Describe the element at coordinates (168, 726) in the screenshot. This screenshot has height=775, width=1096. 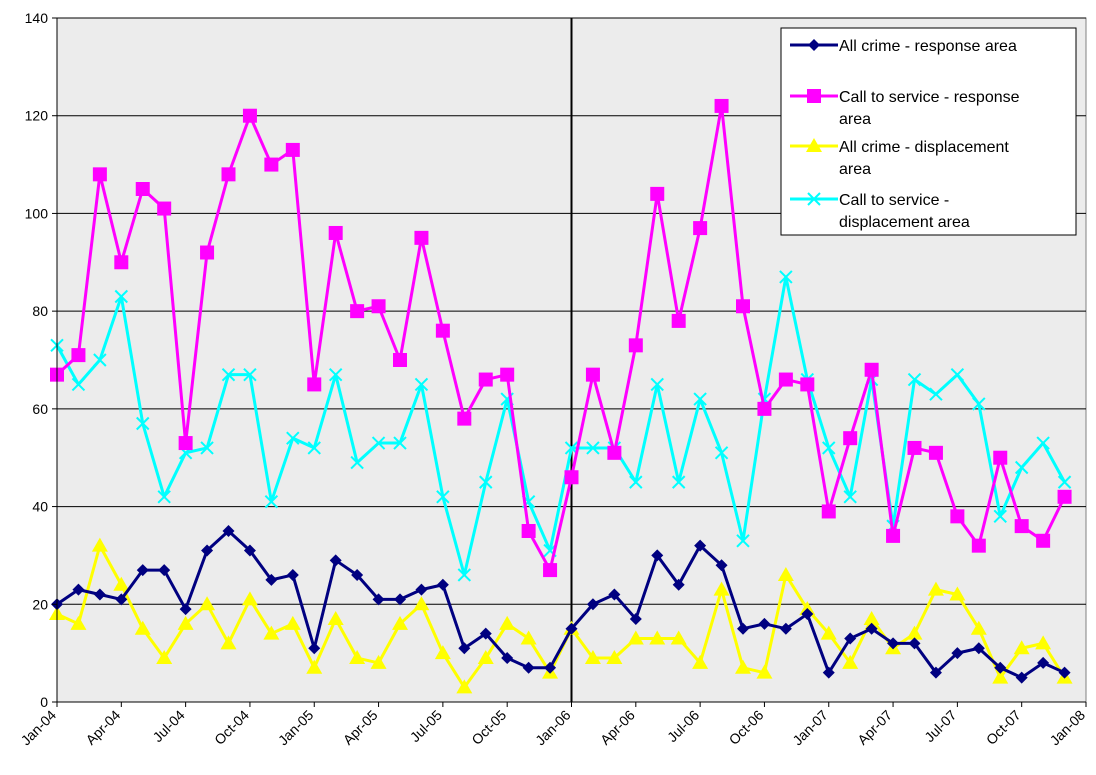
I see `x-tick-label: Jul-04` at that location.